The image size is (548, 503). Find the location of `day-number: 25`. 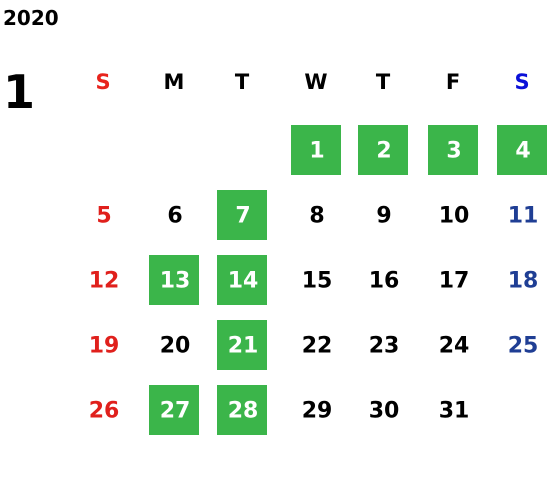

day-number: 25 is located at coordinates (523, 346).